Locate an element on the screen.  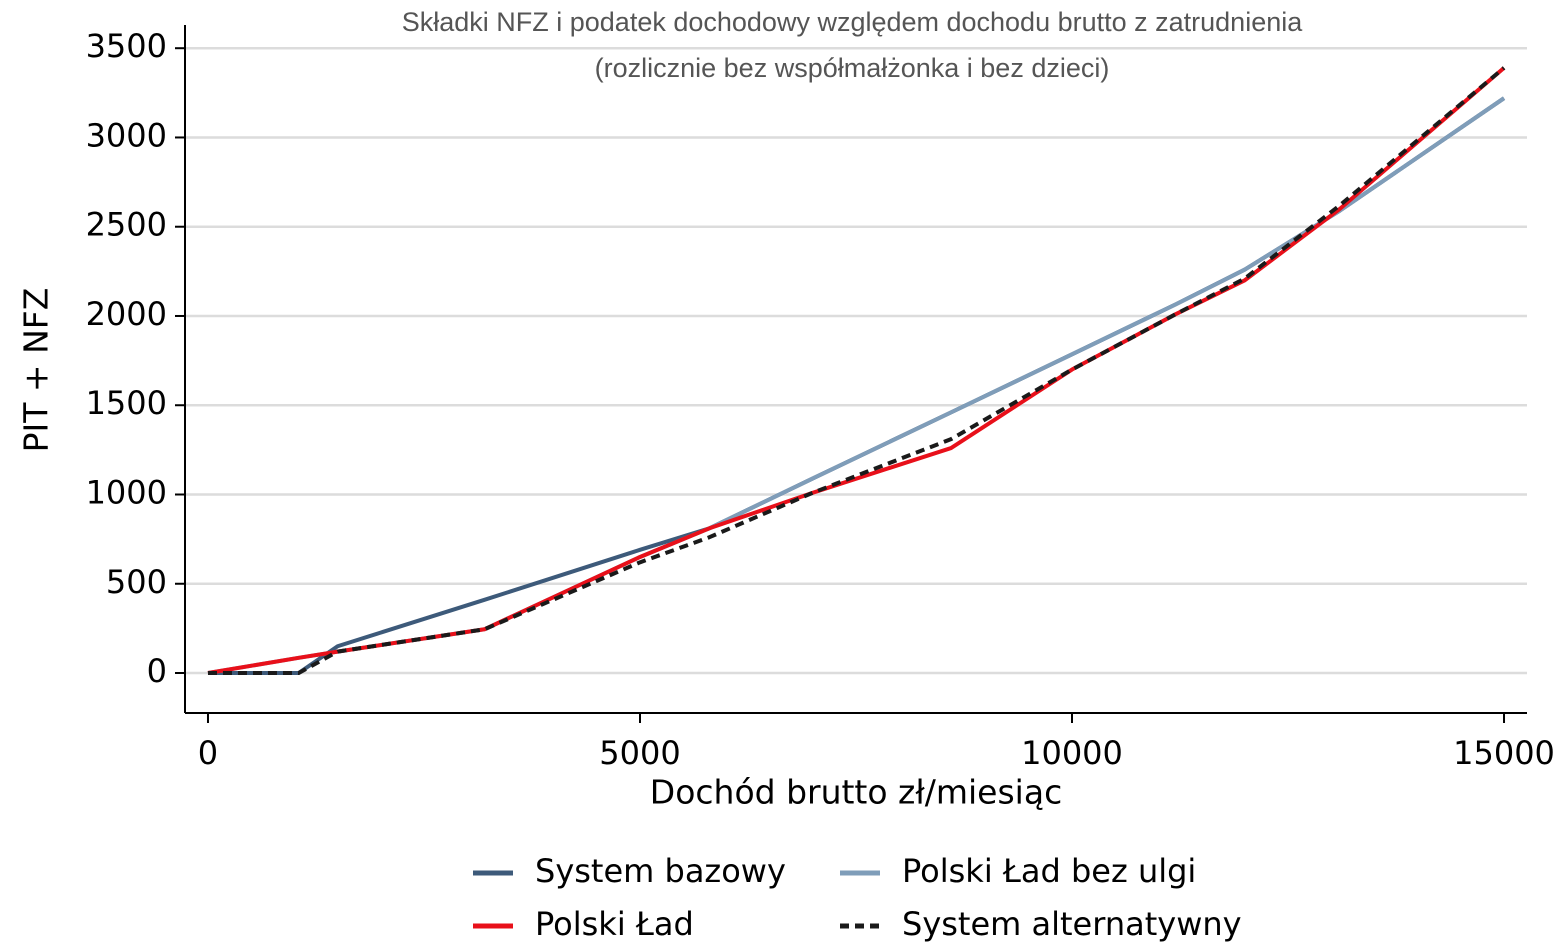
legend-label: System bazowy is located at coordinates (660, 871).